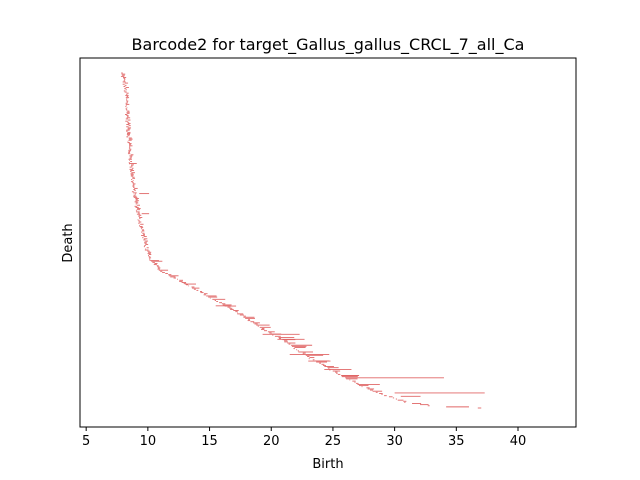  Describe the element at coordinates (68, 242) in the screenshot. I see `y-axis-label: Death` at that location.